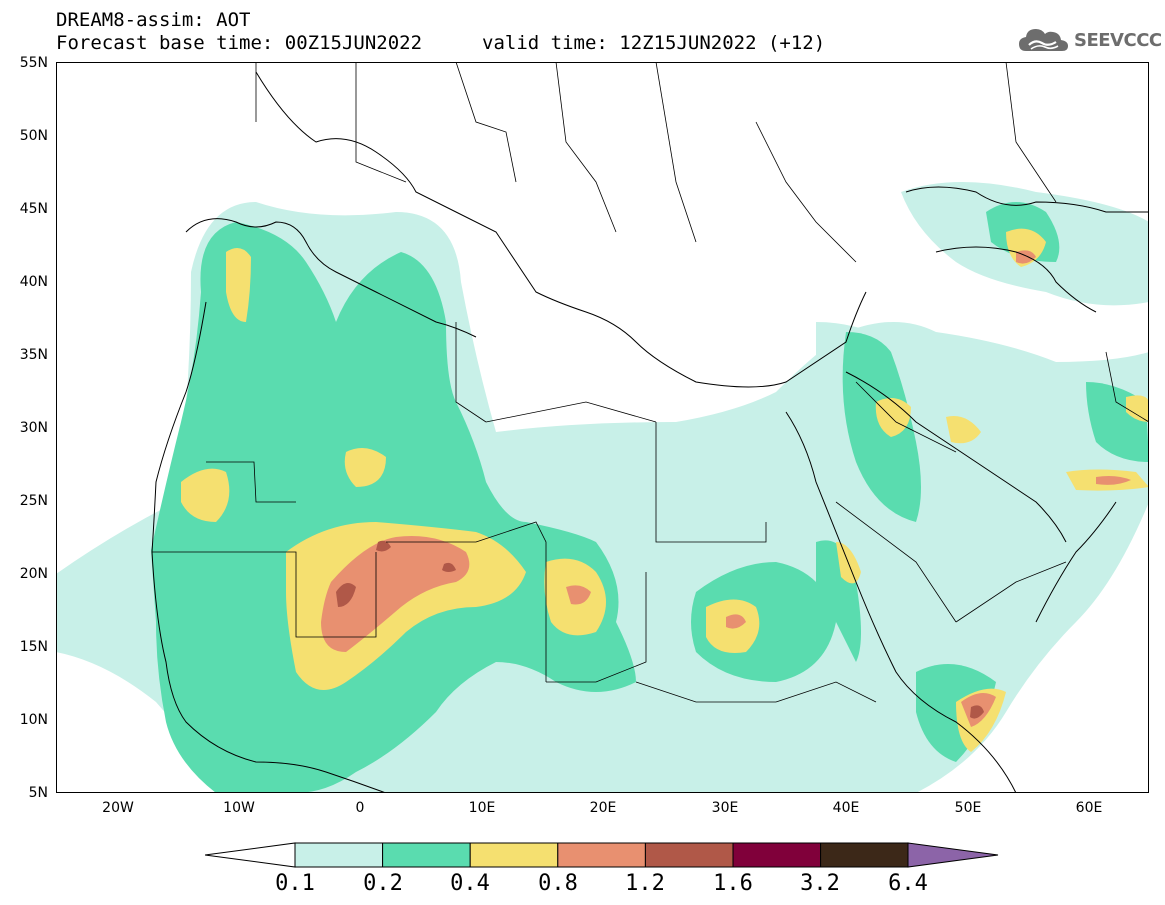 The image size is (1165, 905). Describe the element at coordinates (820, 883) in the screenshot. I see `colorbar-label-3.2: 3.2` at that location.